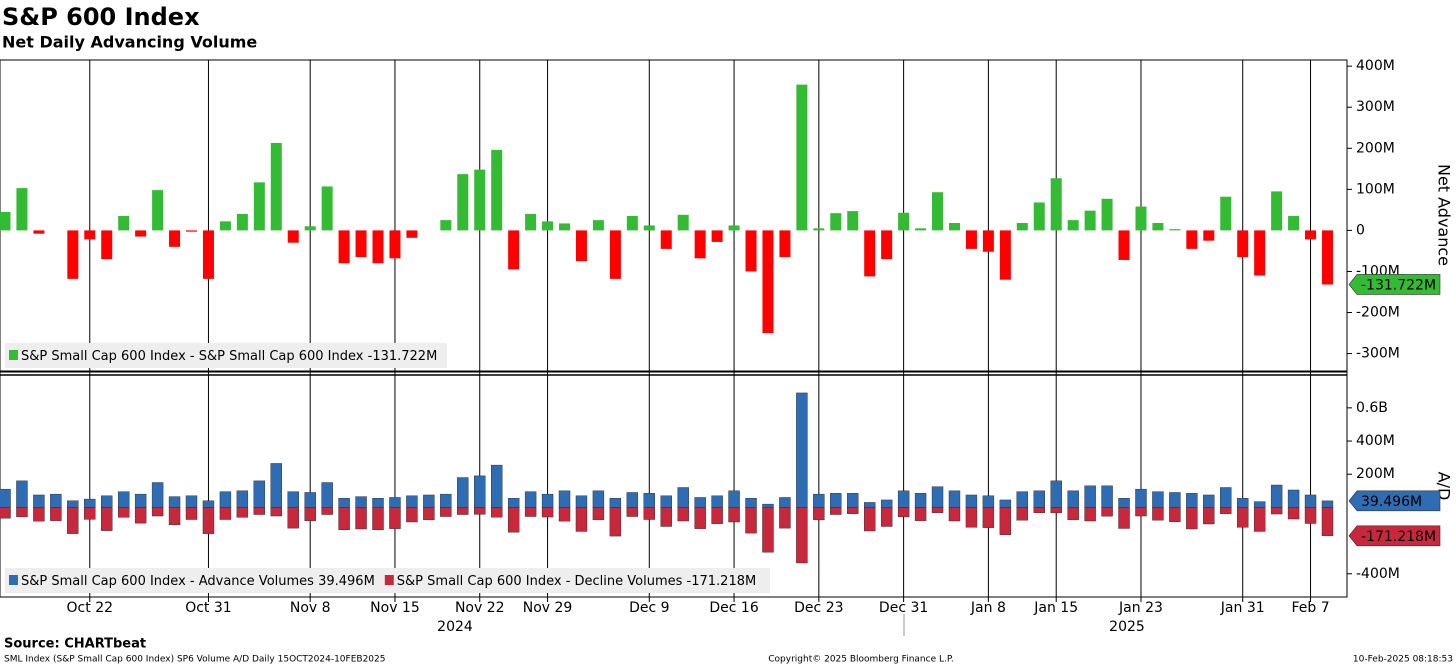  Describe the element at coordinates (75, 644) in the screenshot. I see `source: Source: CHARTbeat` at that location.